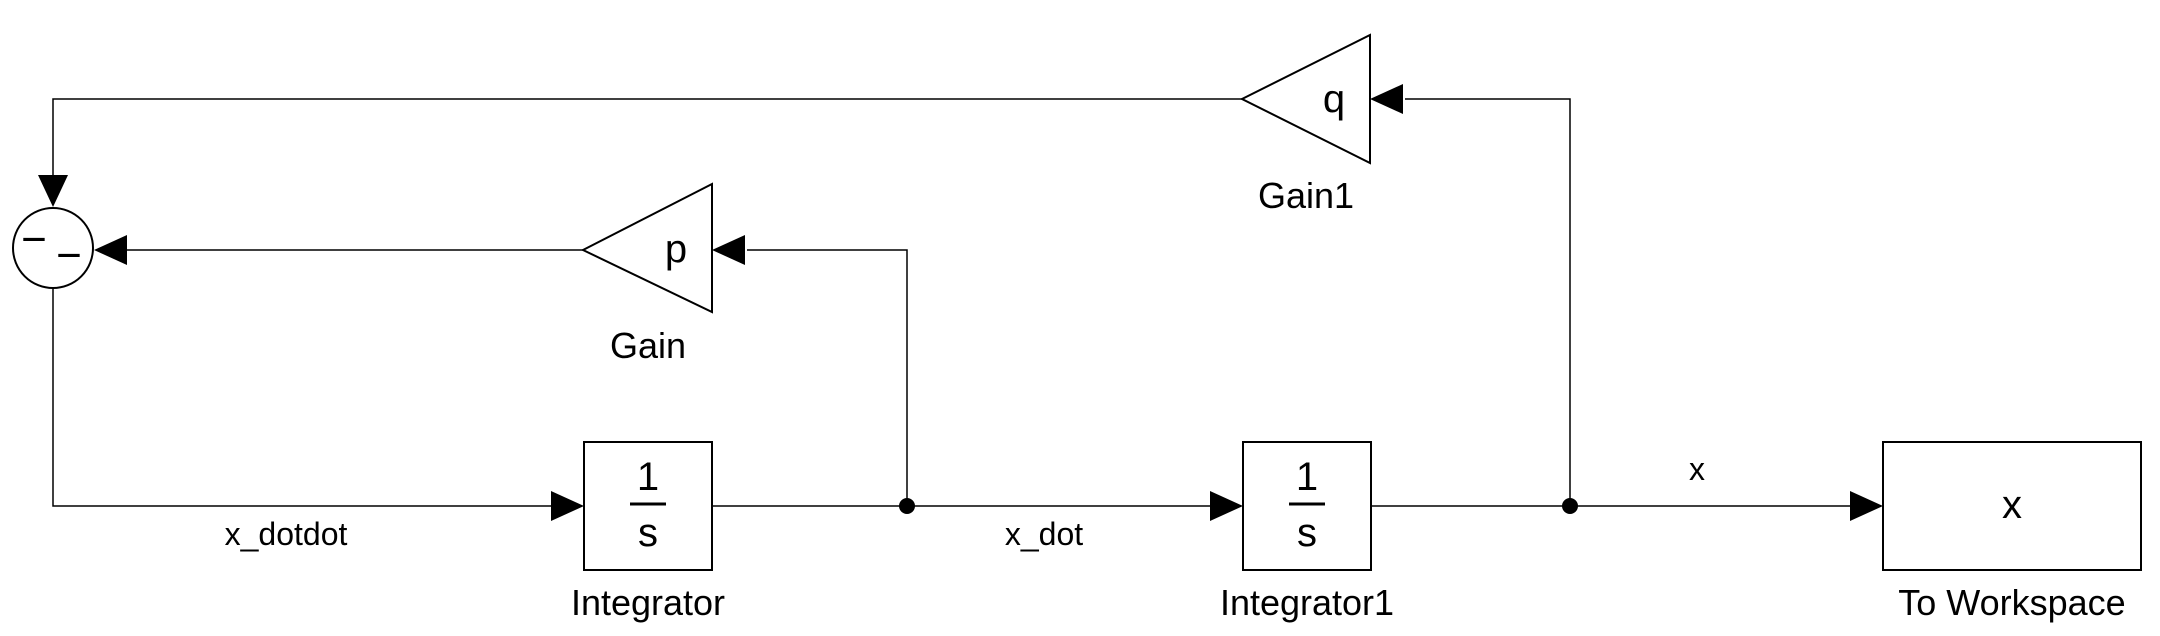  What do you see at coordinates (907, 506) in the screenshot?
I see `branch-point-x-dot` at bounding box center [907, 506].